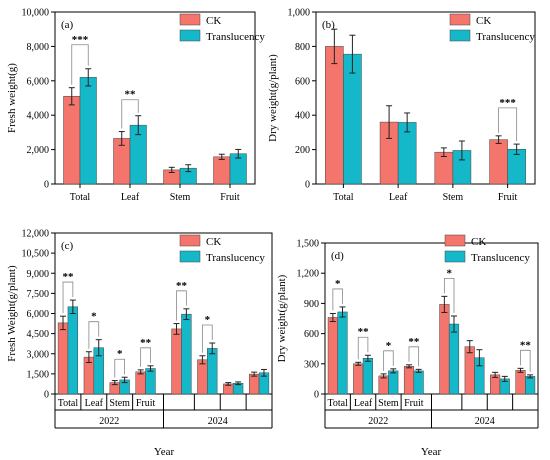 This screenshot has height=460, width=550. Describe the element at coordinates (36, 234) in the screenshot. I see `y-tick-label: 12,000` at that location.